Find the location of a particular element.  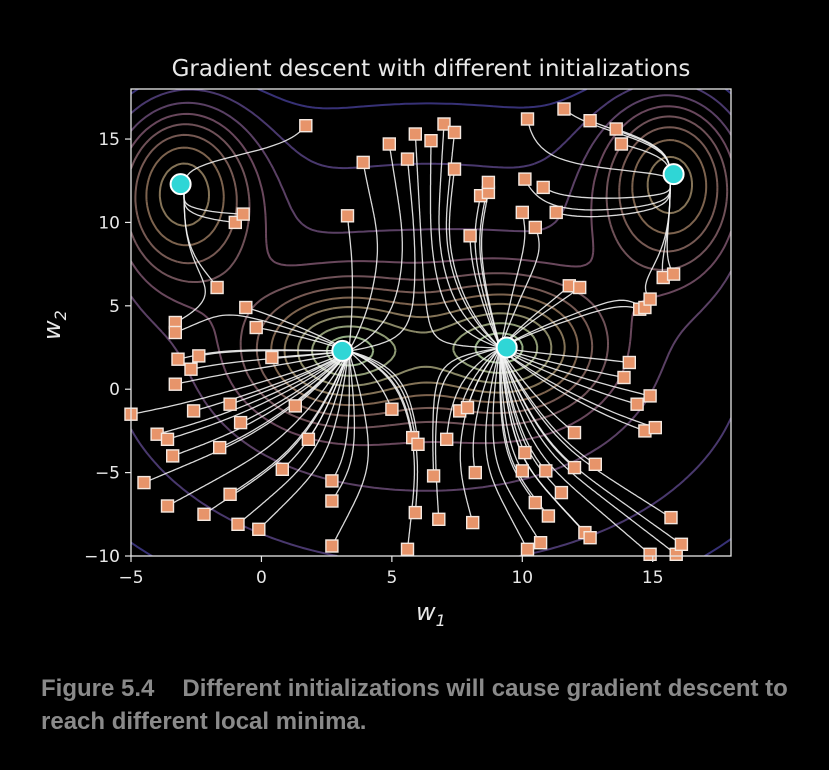

y-tick-label: −5 is located at coordinates (107, 474).